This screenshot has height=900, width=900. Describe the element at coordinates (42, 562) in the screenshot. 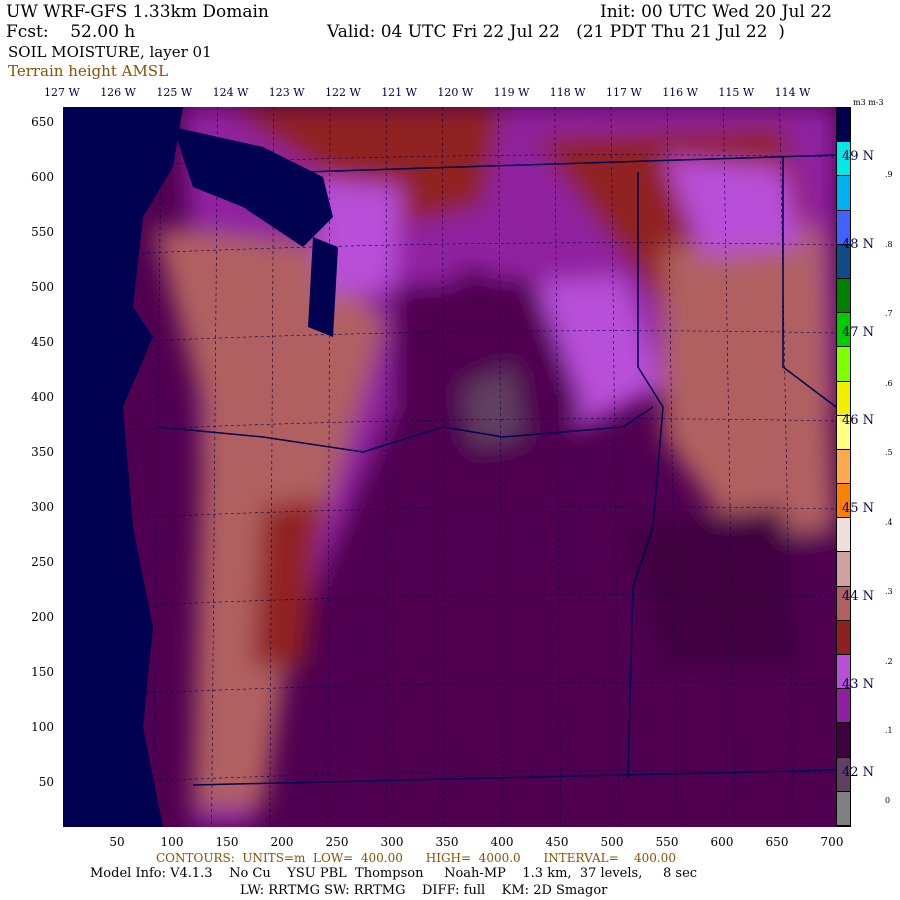

I see `y-tick-label: 250` at that location.